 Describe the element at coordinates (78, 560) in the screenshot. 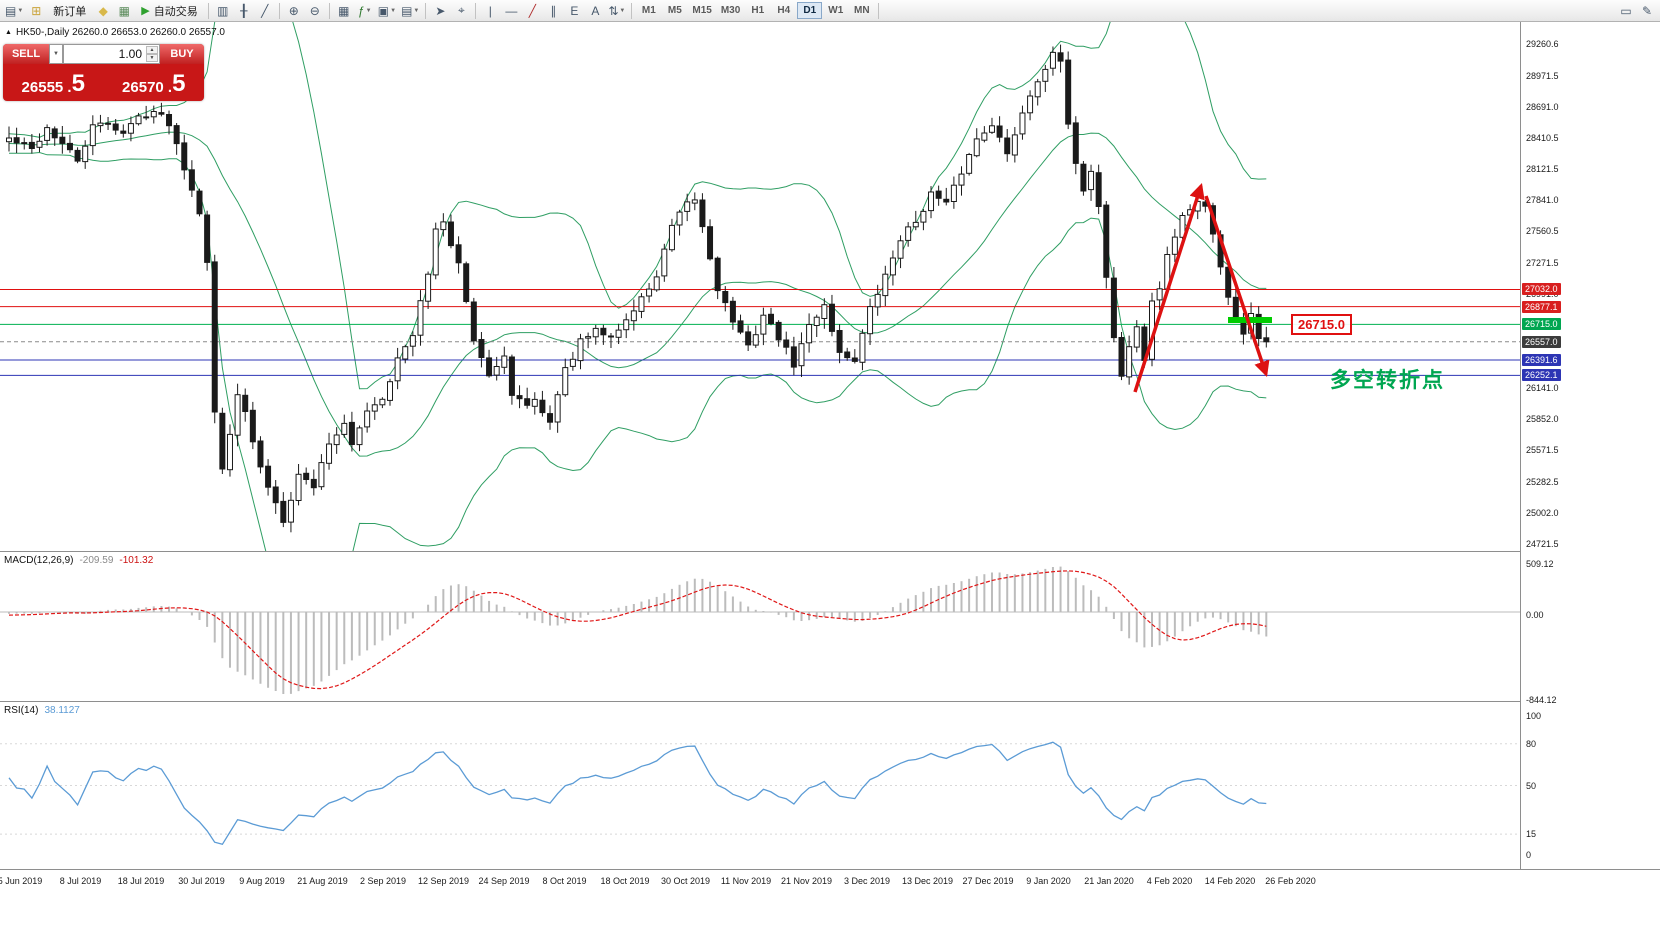

I see `macd-header: MACD(12,26,9) -209.59 -101.32` at that location.